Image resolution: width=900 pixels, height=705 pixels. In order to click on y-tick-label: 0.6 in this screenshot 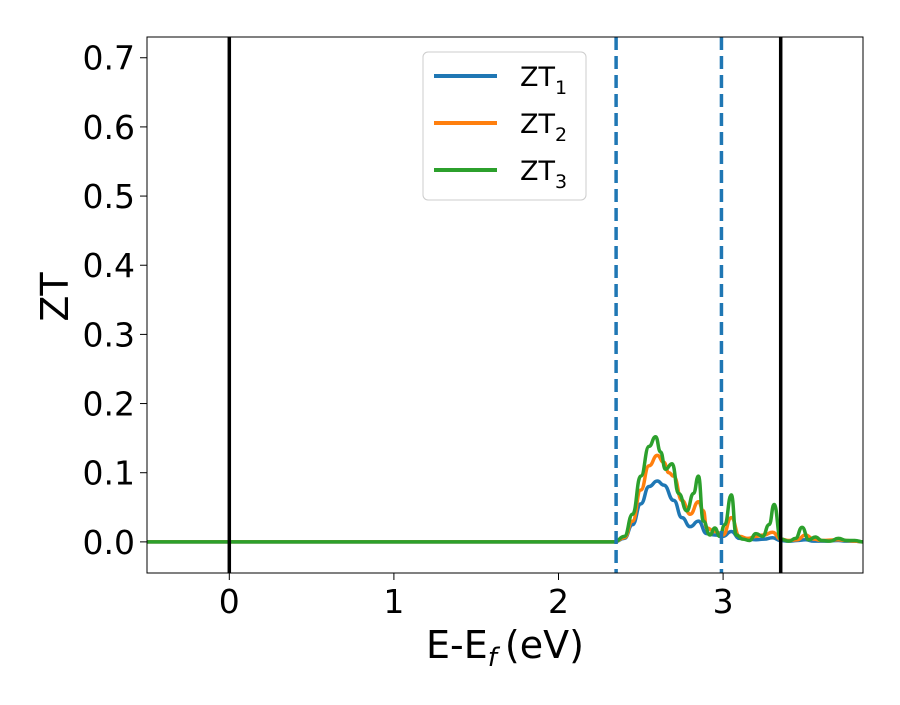, I will do `click(109, 127)`.